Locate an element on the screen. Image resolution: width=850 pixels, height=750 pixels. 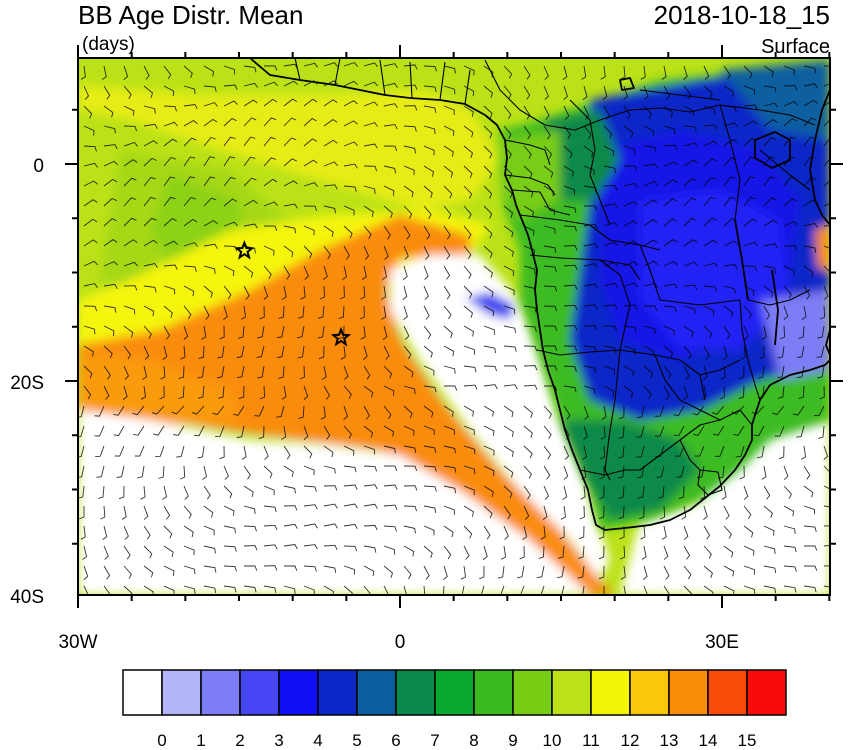
colorbar-label: 4 is located at coordinates (317, 740).